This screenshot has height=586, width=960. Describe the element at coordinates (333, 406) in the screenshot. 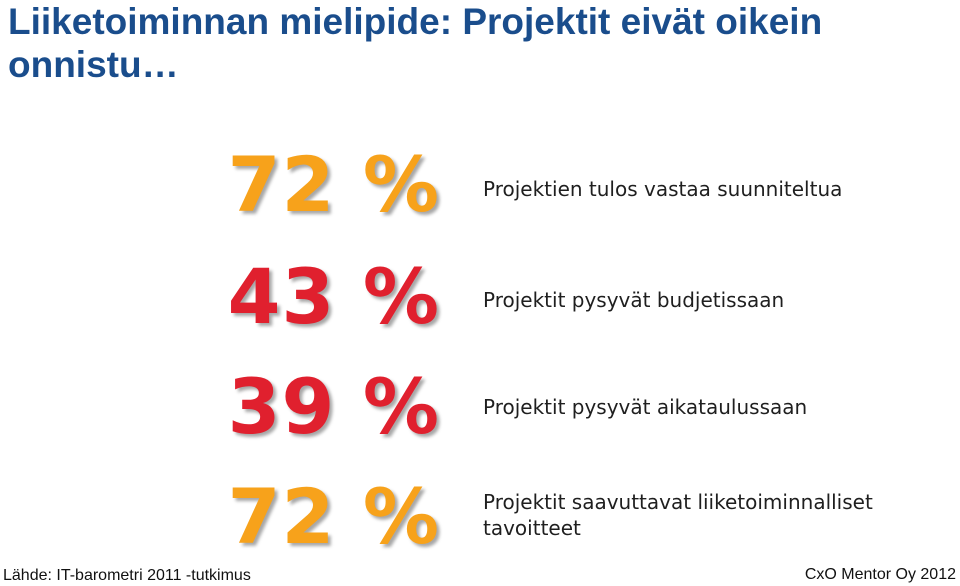

I see `stat-value: 39 %` at that location.